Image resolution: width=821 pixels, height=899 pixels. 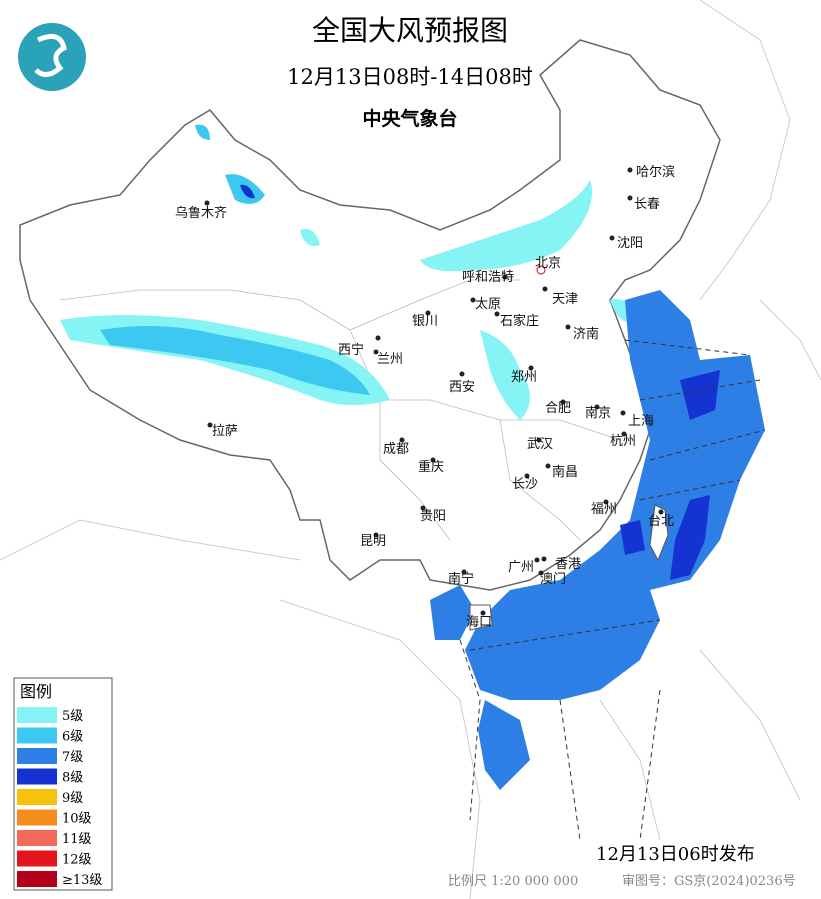 I want to click on city-label: 郑州, so click(x=524, y=377).